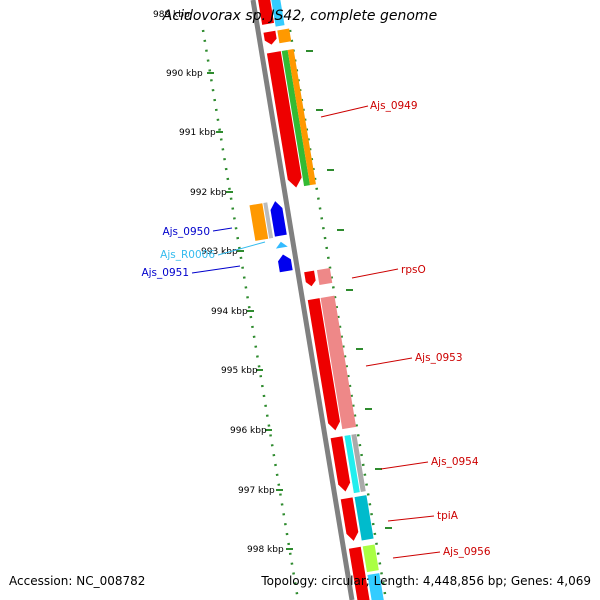  What do you see at coordinates (256, 491) in the screenshot?
I see `tick-label: 997 kbp` at bounding box center [256, 491].